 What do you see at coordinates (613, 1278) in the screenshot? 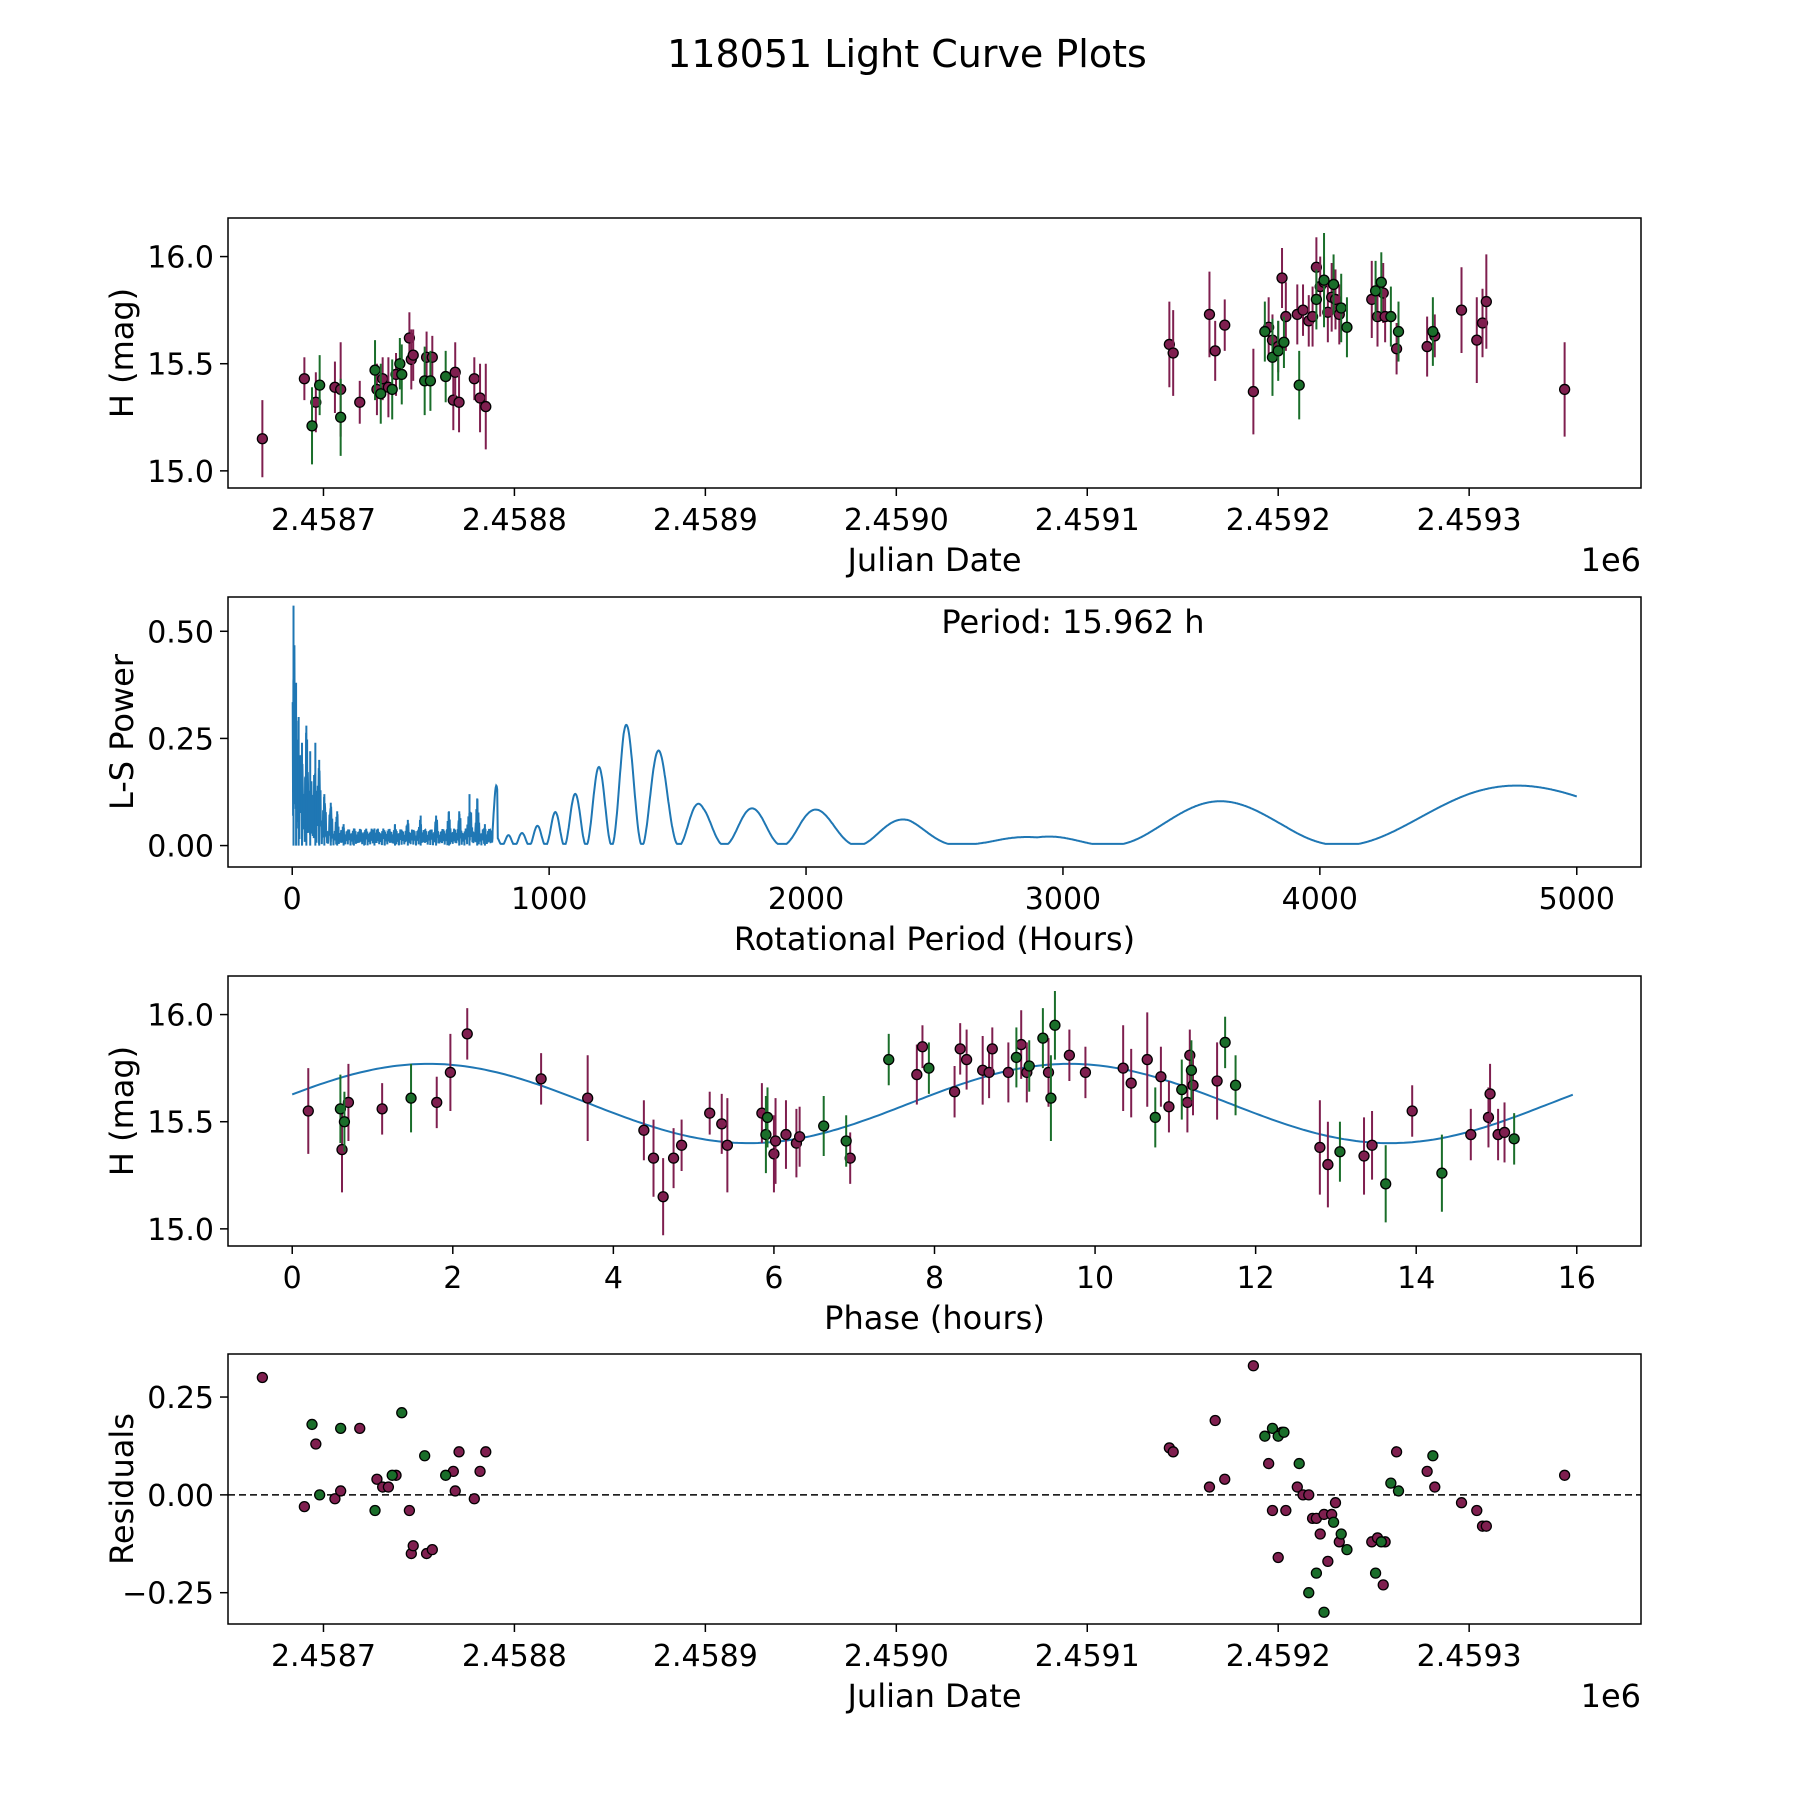
I see `x-tick-label: 4` at bounding box center [613, 1278].